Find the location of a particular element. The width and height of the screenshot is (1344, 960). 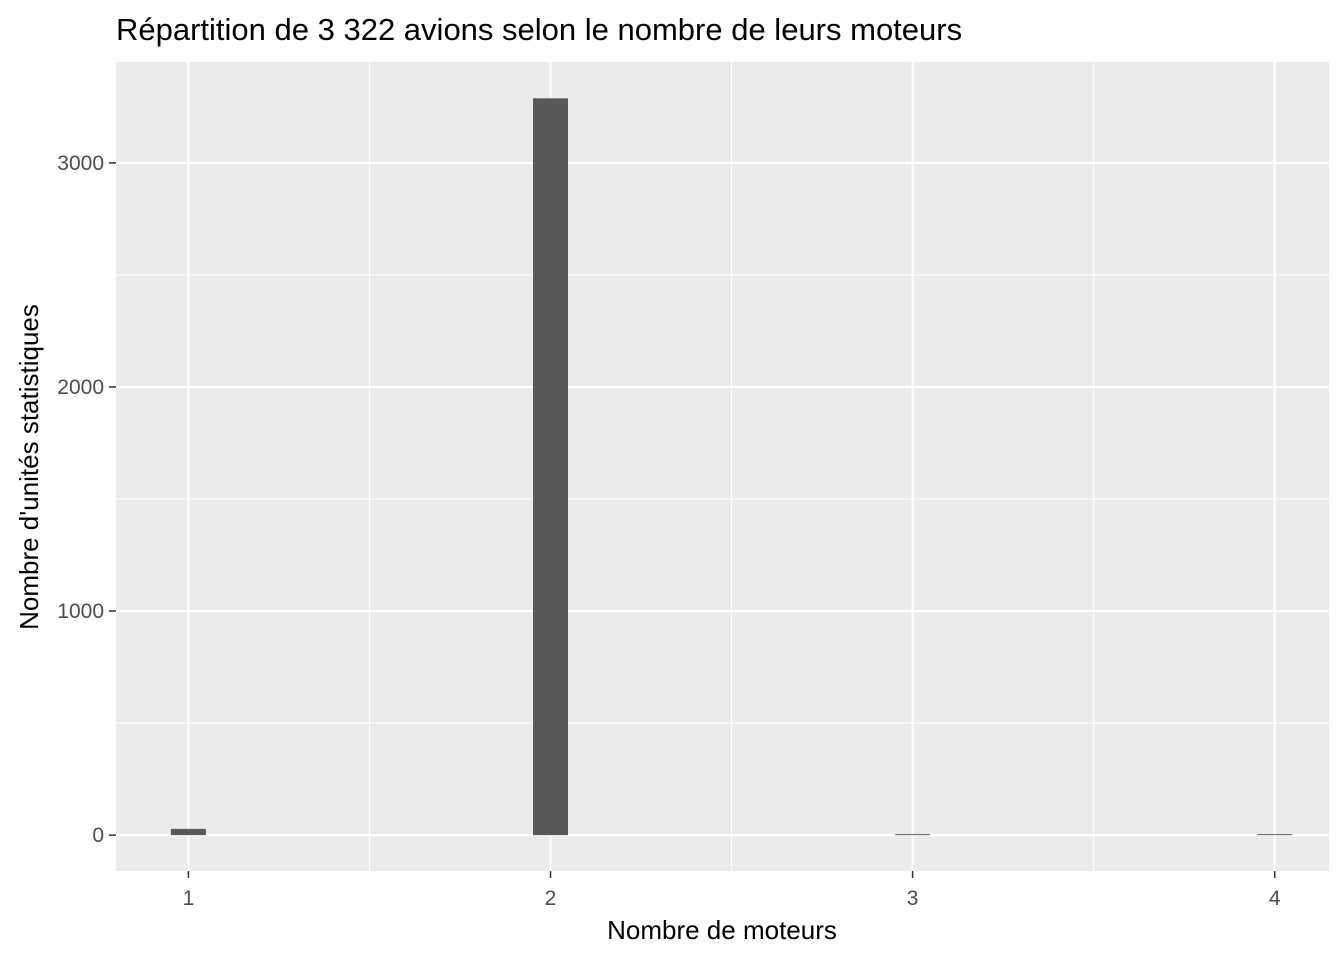

x-tick-label: 3 is located at coordinates (913, 898).